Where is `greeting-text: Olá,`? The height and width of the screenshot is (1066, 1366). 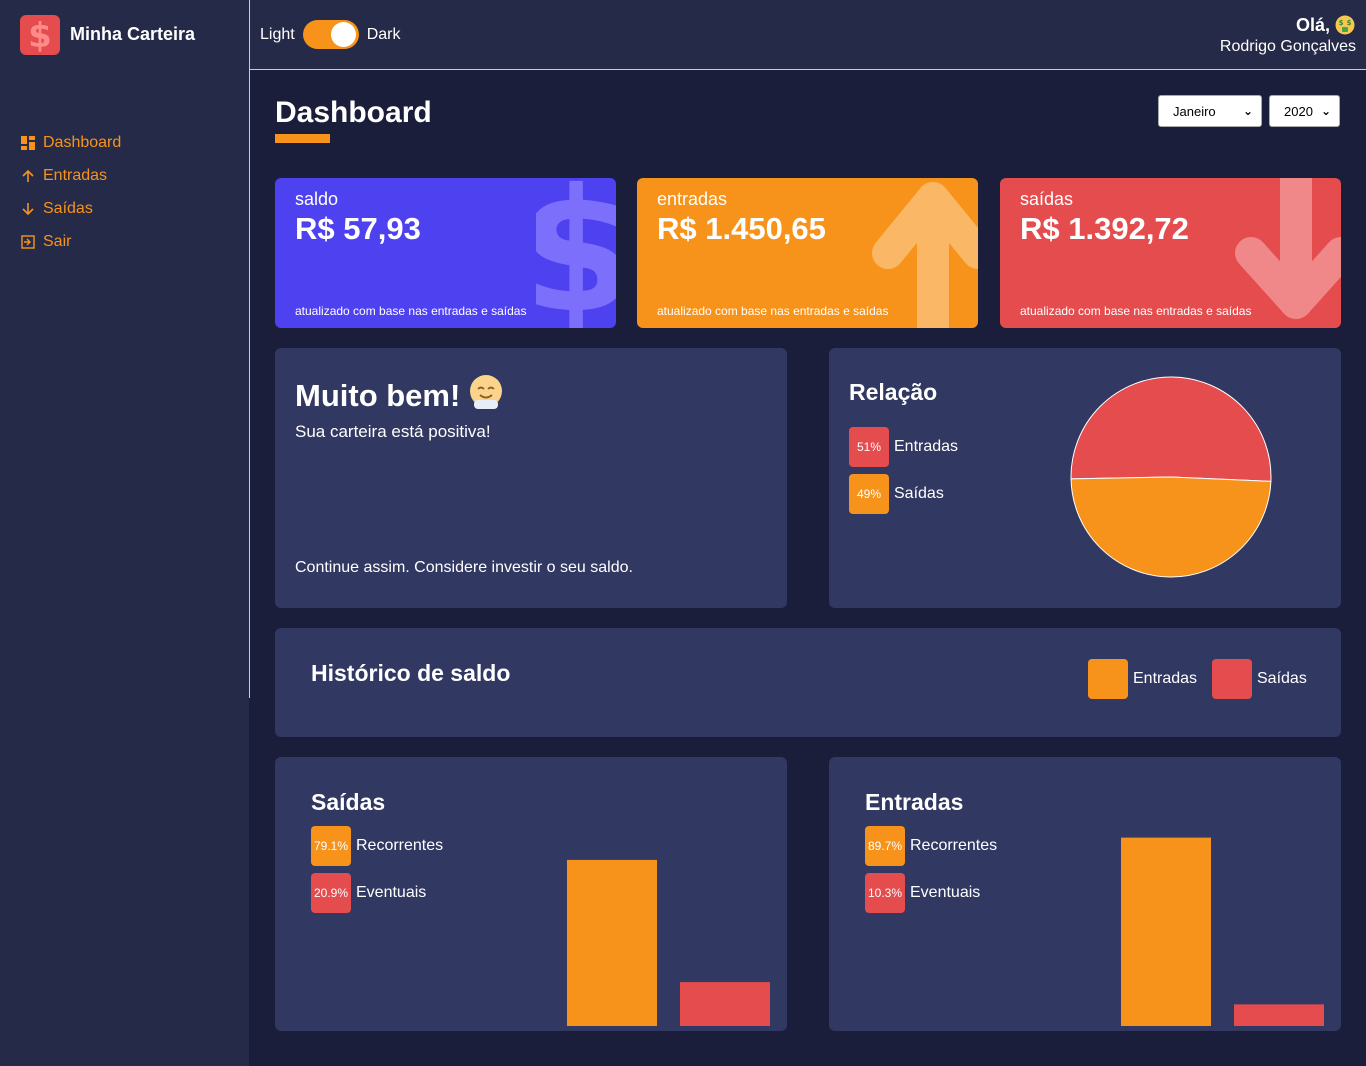 greeting-text: Olá, is located at coordinates (1312, 24).